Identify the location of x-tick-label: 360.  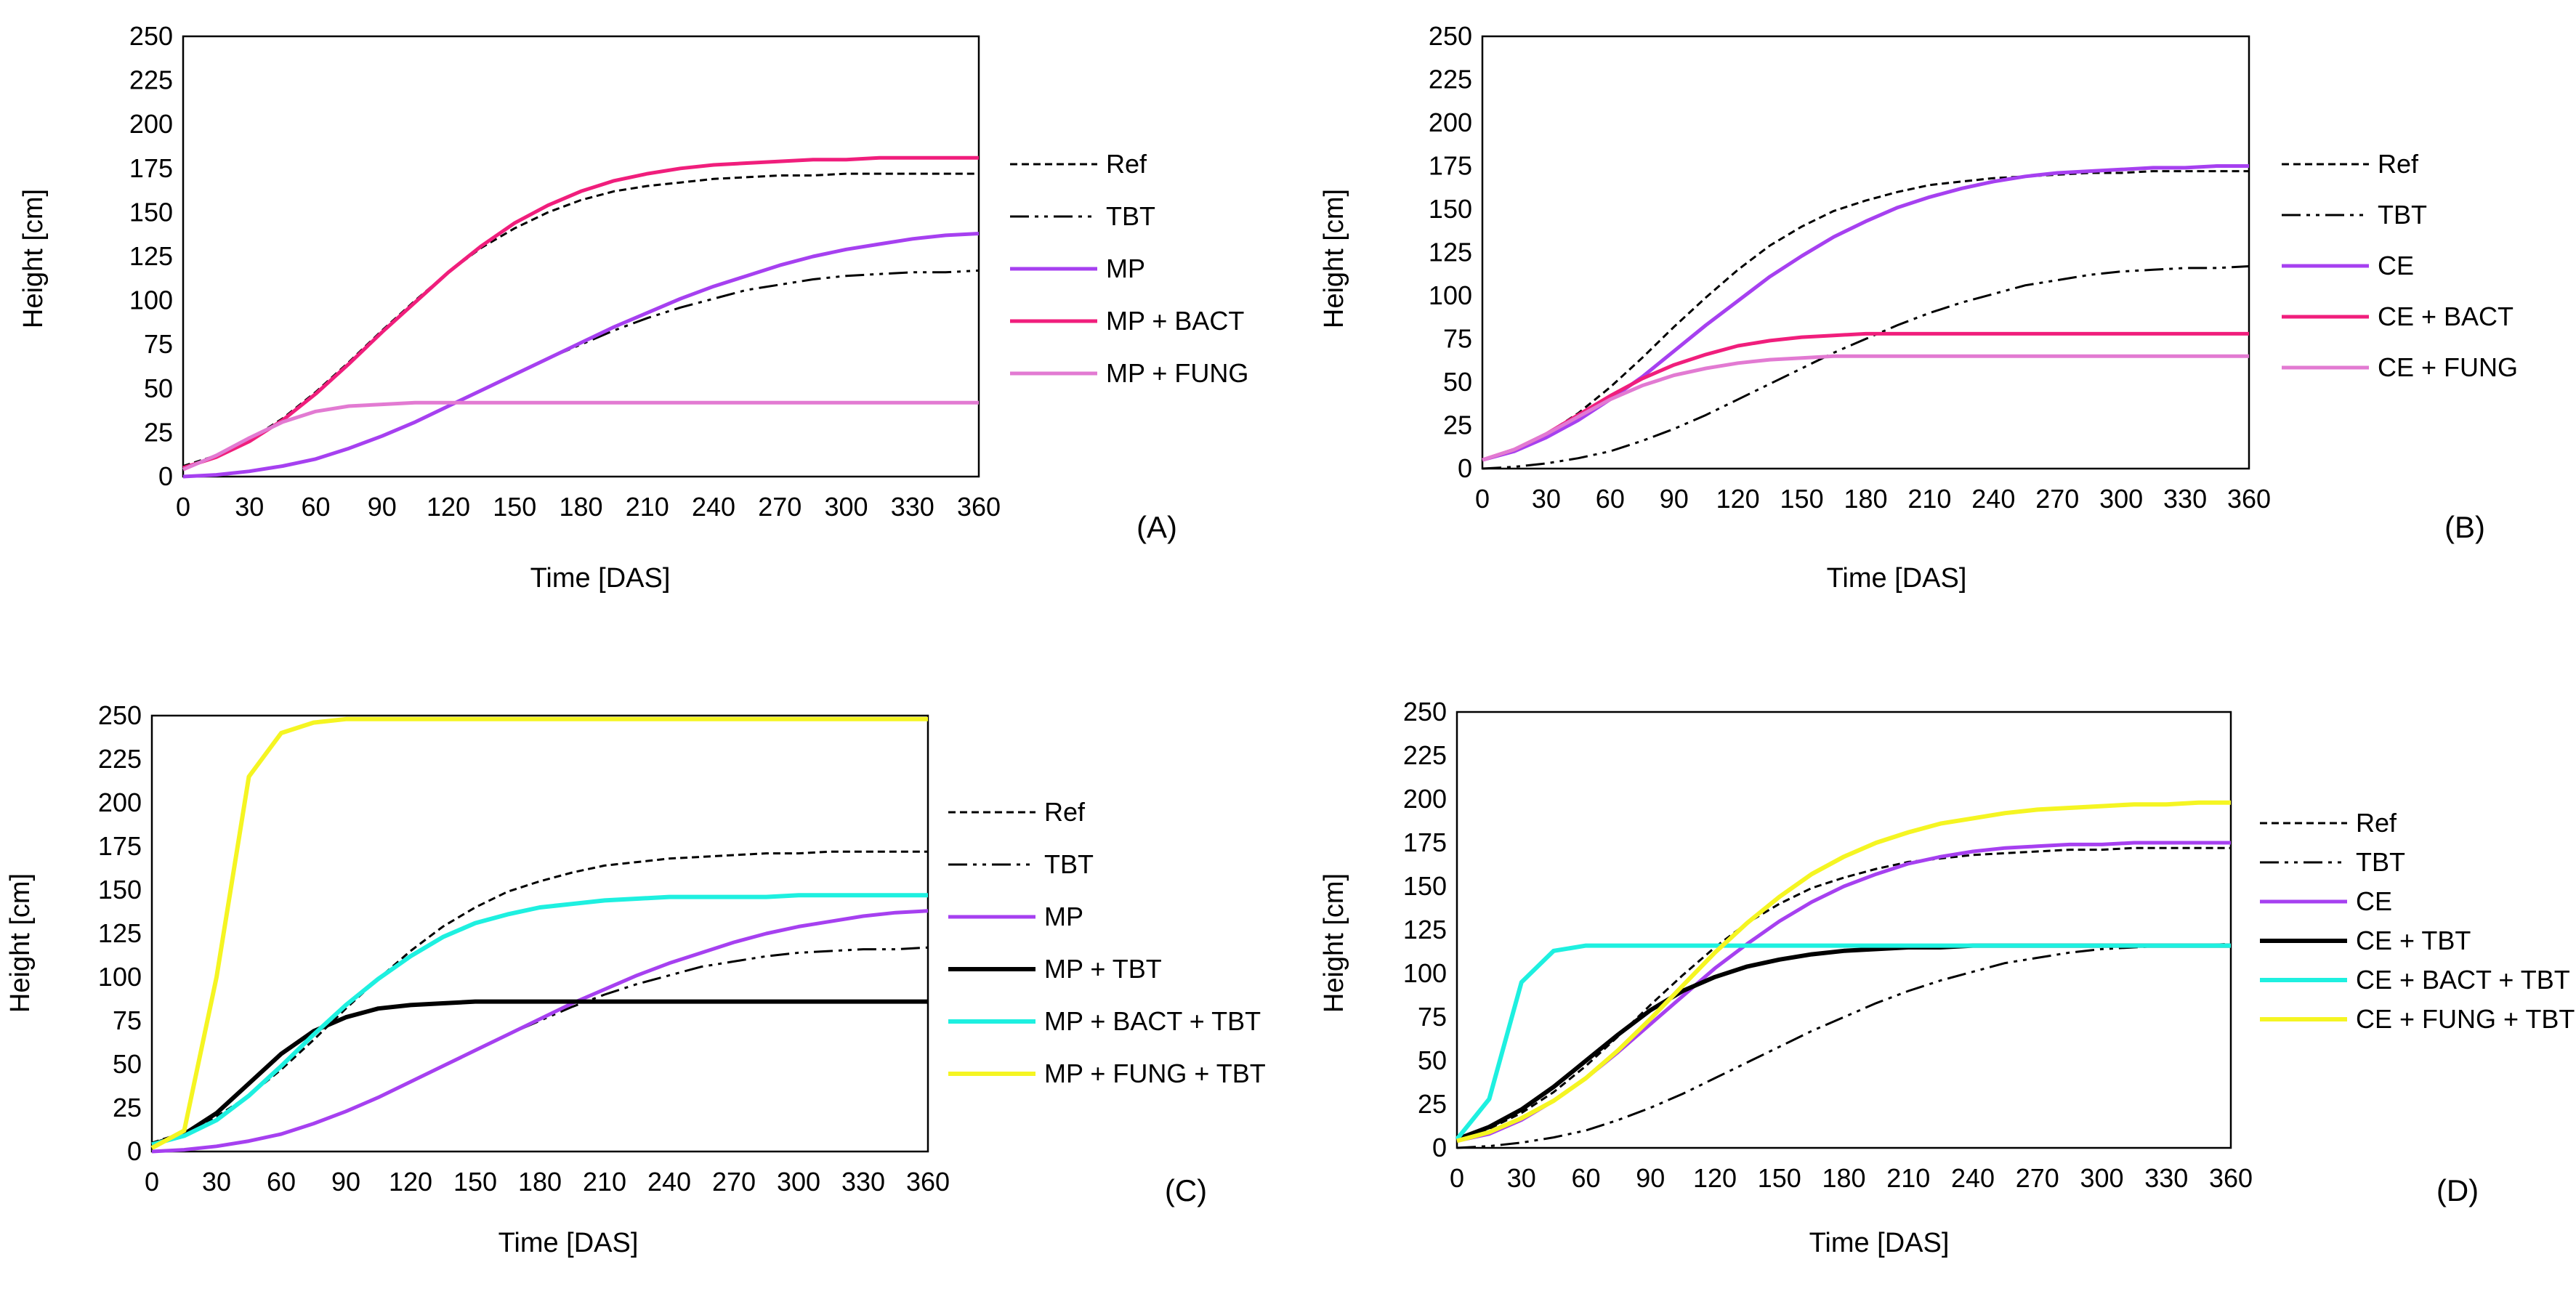
(979, 507).